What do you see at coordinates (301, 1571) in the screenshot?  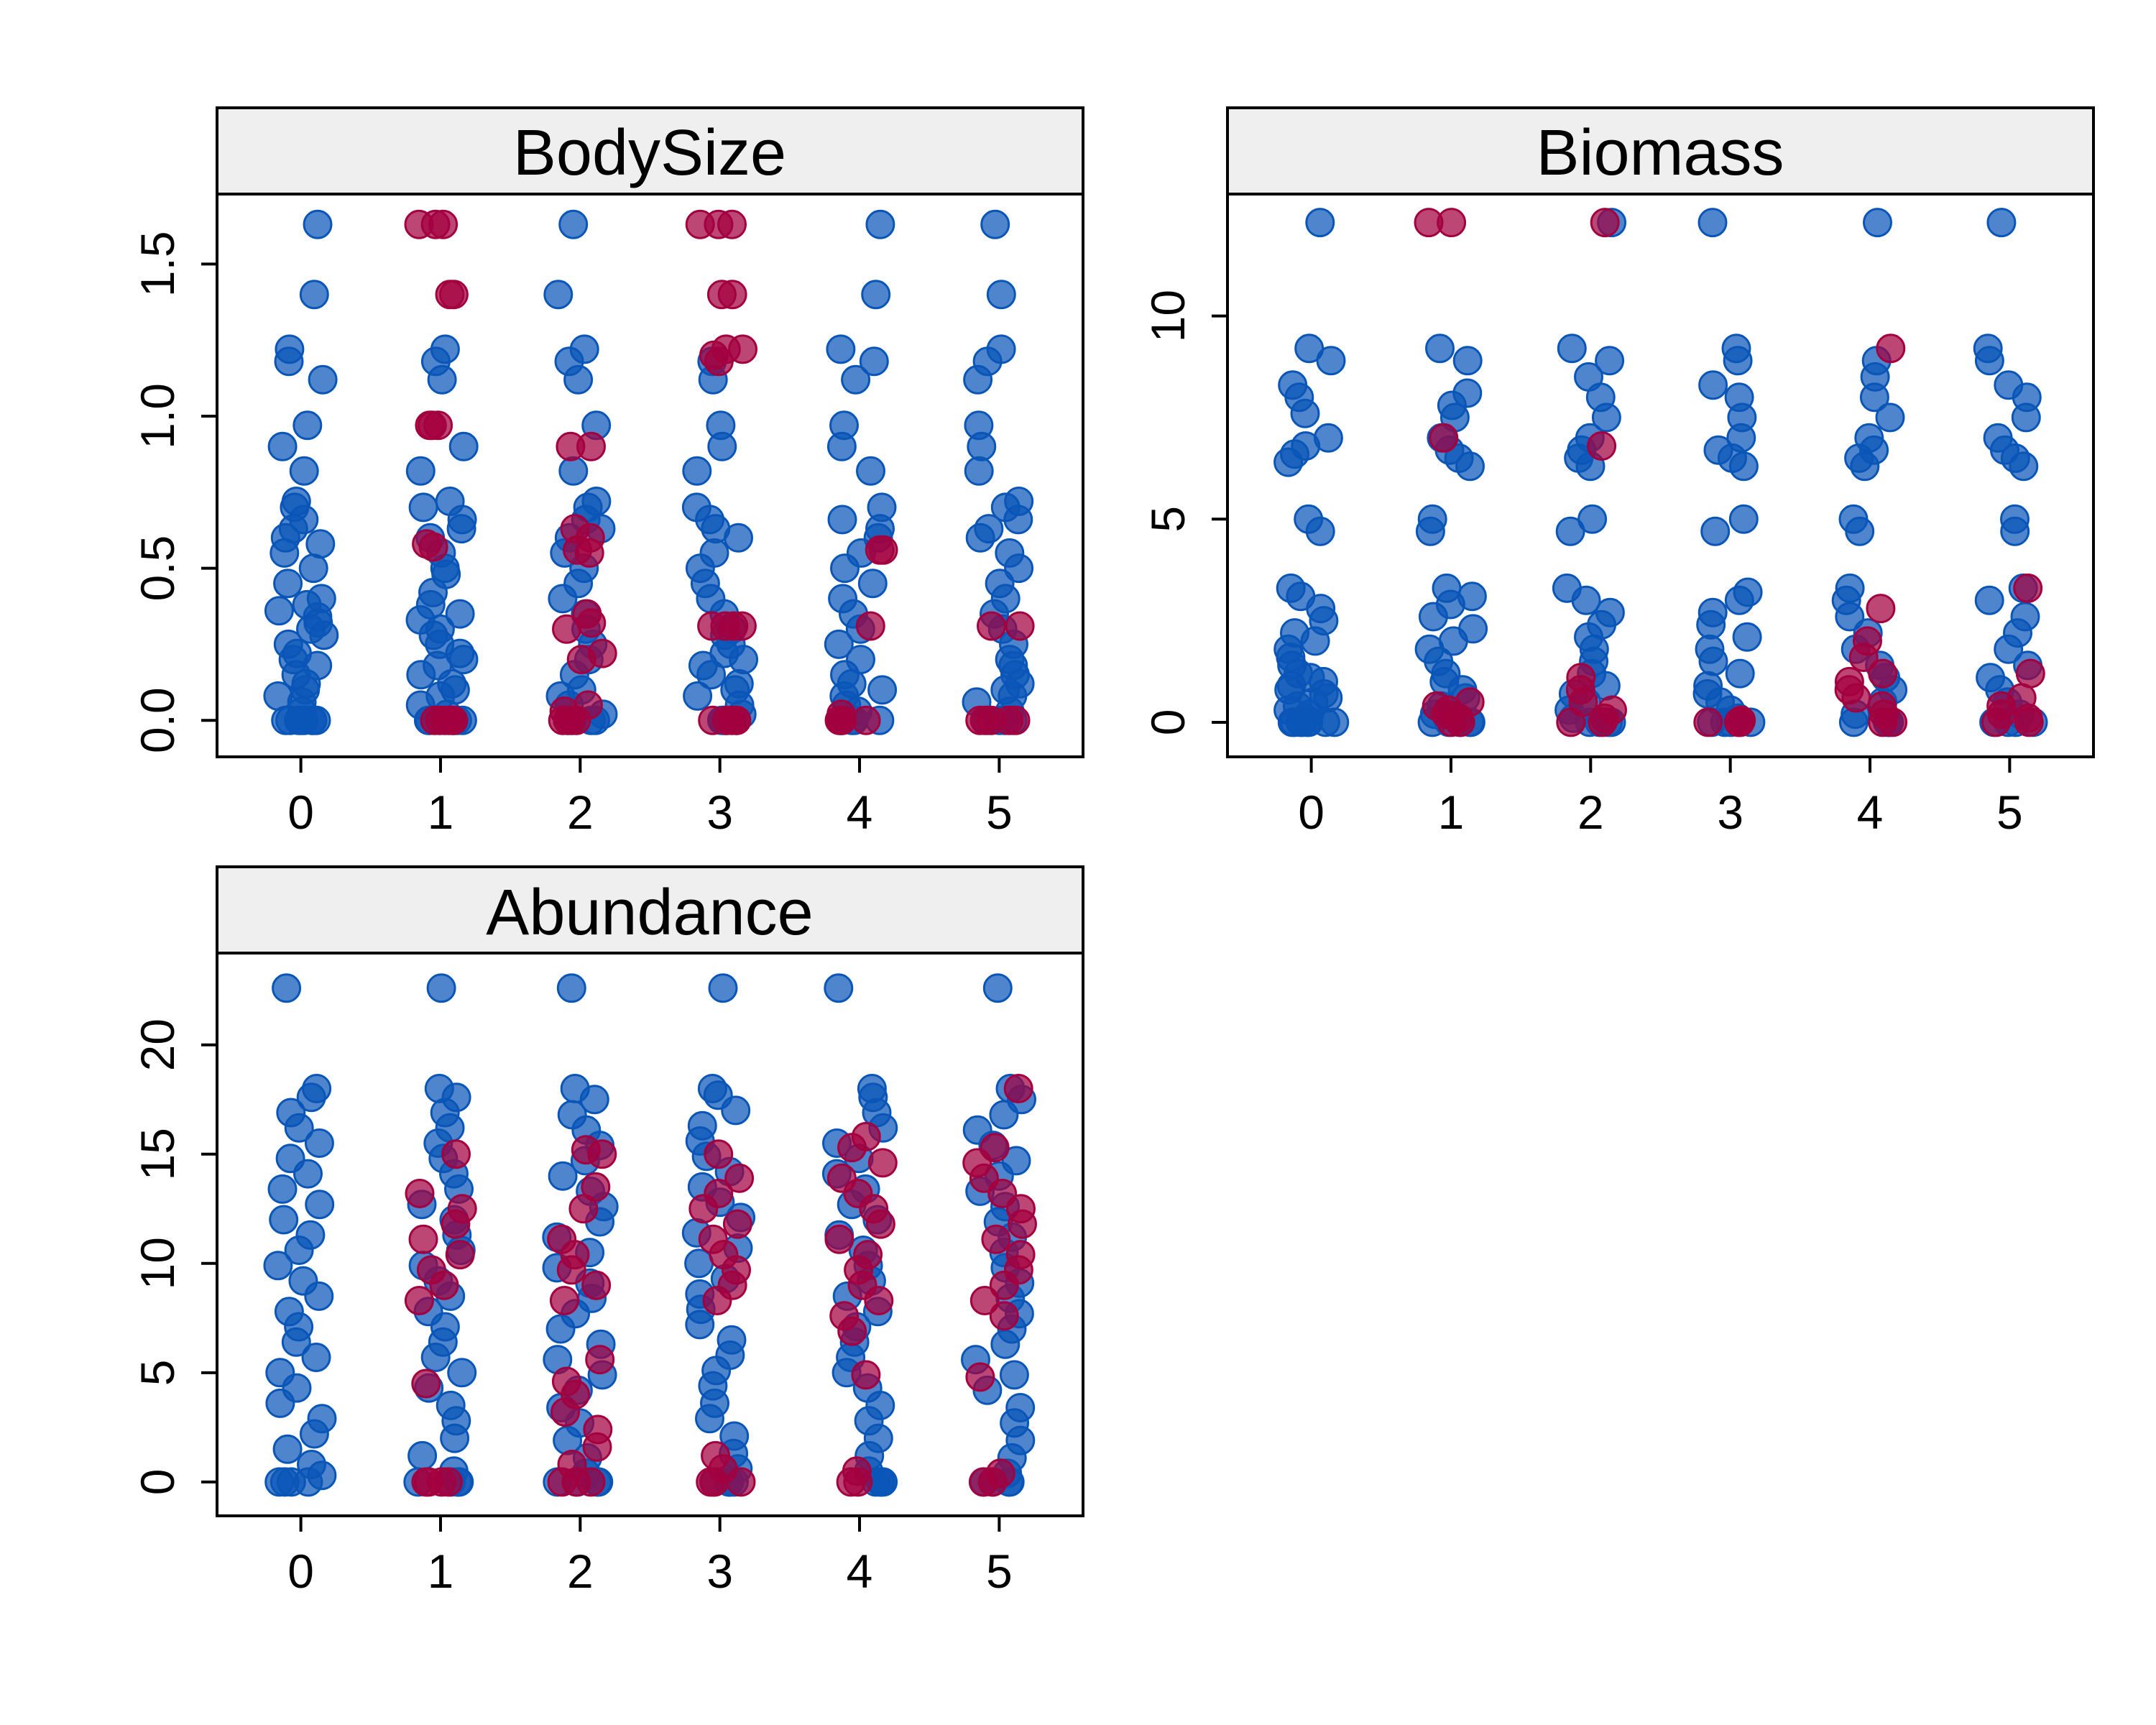 I see `x-tick-label: 0` at bounding box center [301, 1571].